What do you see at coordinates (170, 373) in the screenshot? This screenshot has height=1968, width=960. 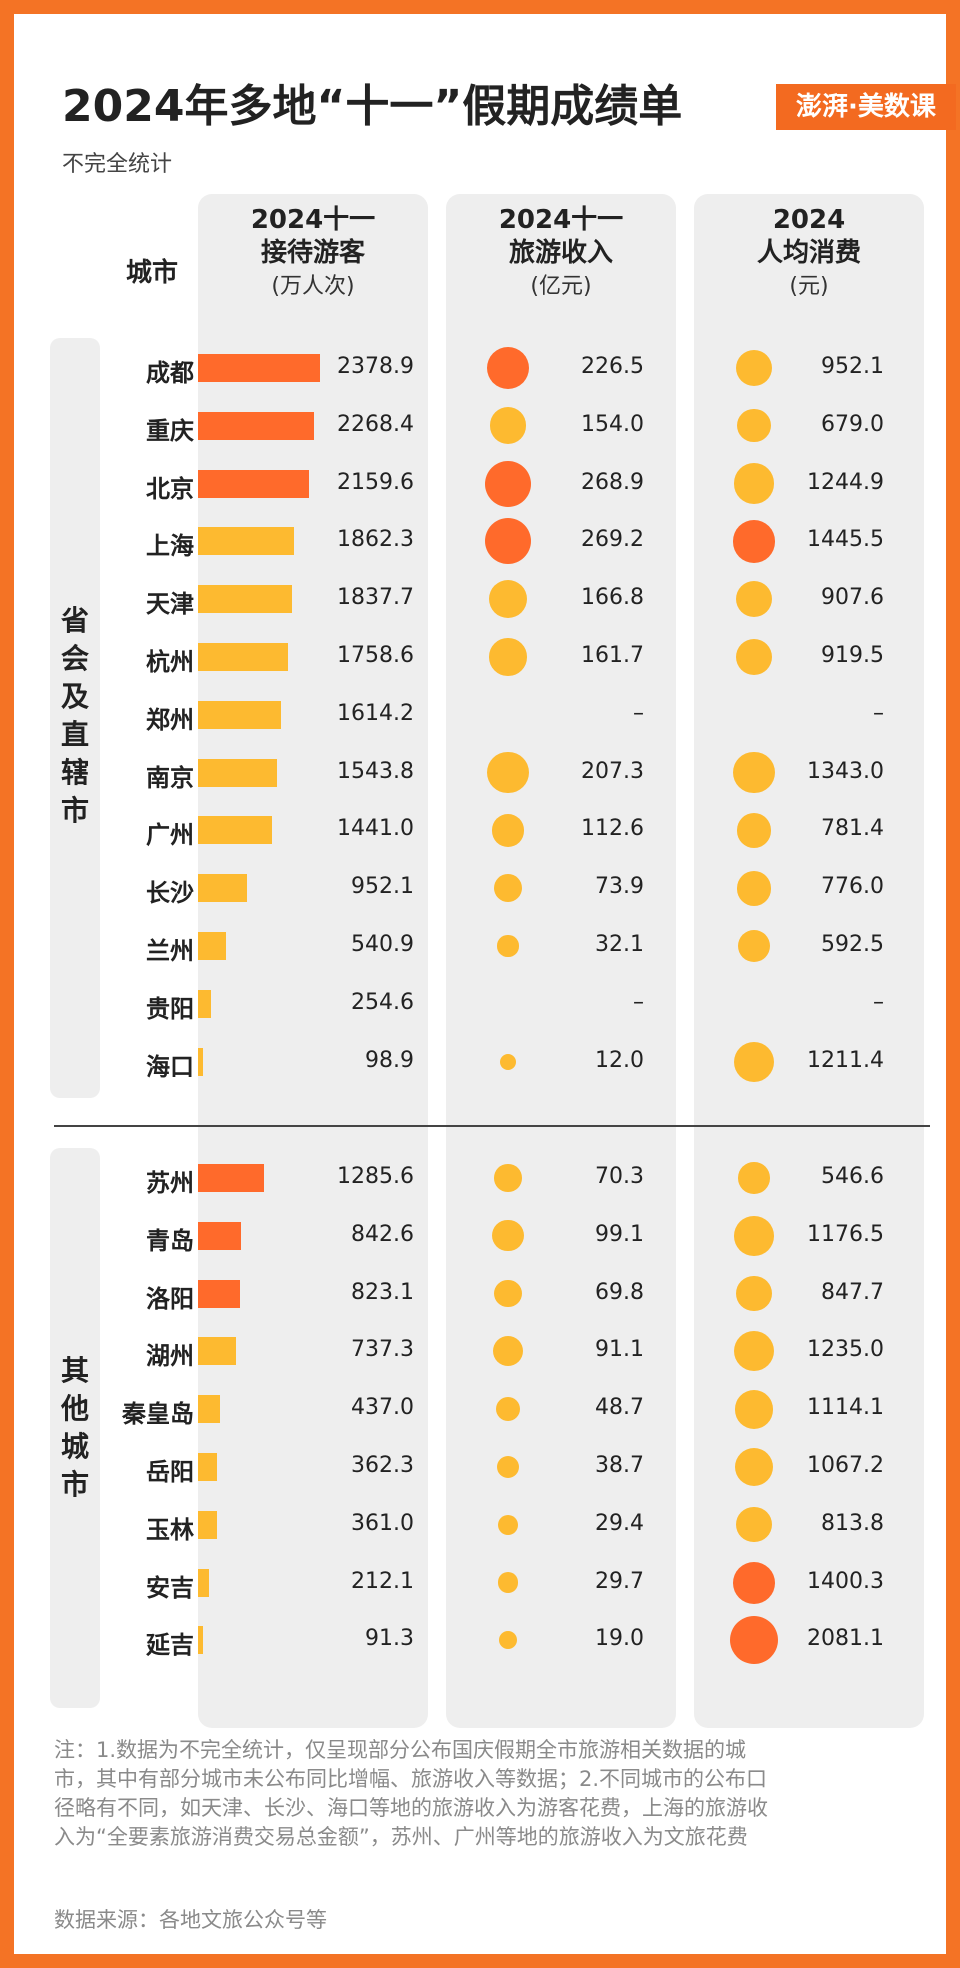 I see `city-name: 成都` at bounding box center [170, 373].